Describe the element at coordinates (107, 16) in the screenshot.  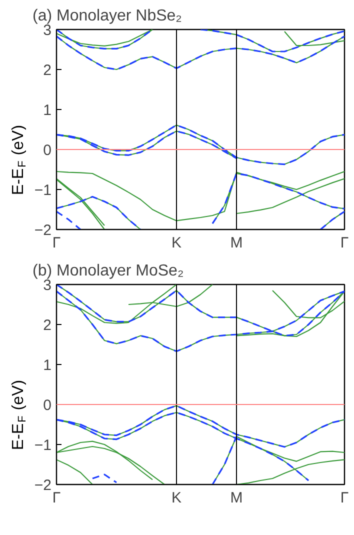
I see `chart-title: (a) Monolayer NbSe₂` at that location.